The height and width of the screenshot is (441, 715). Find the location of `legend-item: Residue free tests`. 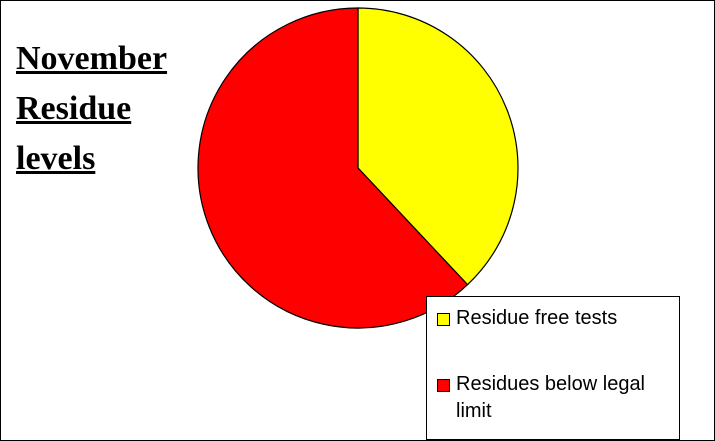

legend-item: Residue free tests is located at coordinates (554, 319).